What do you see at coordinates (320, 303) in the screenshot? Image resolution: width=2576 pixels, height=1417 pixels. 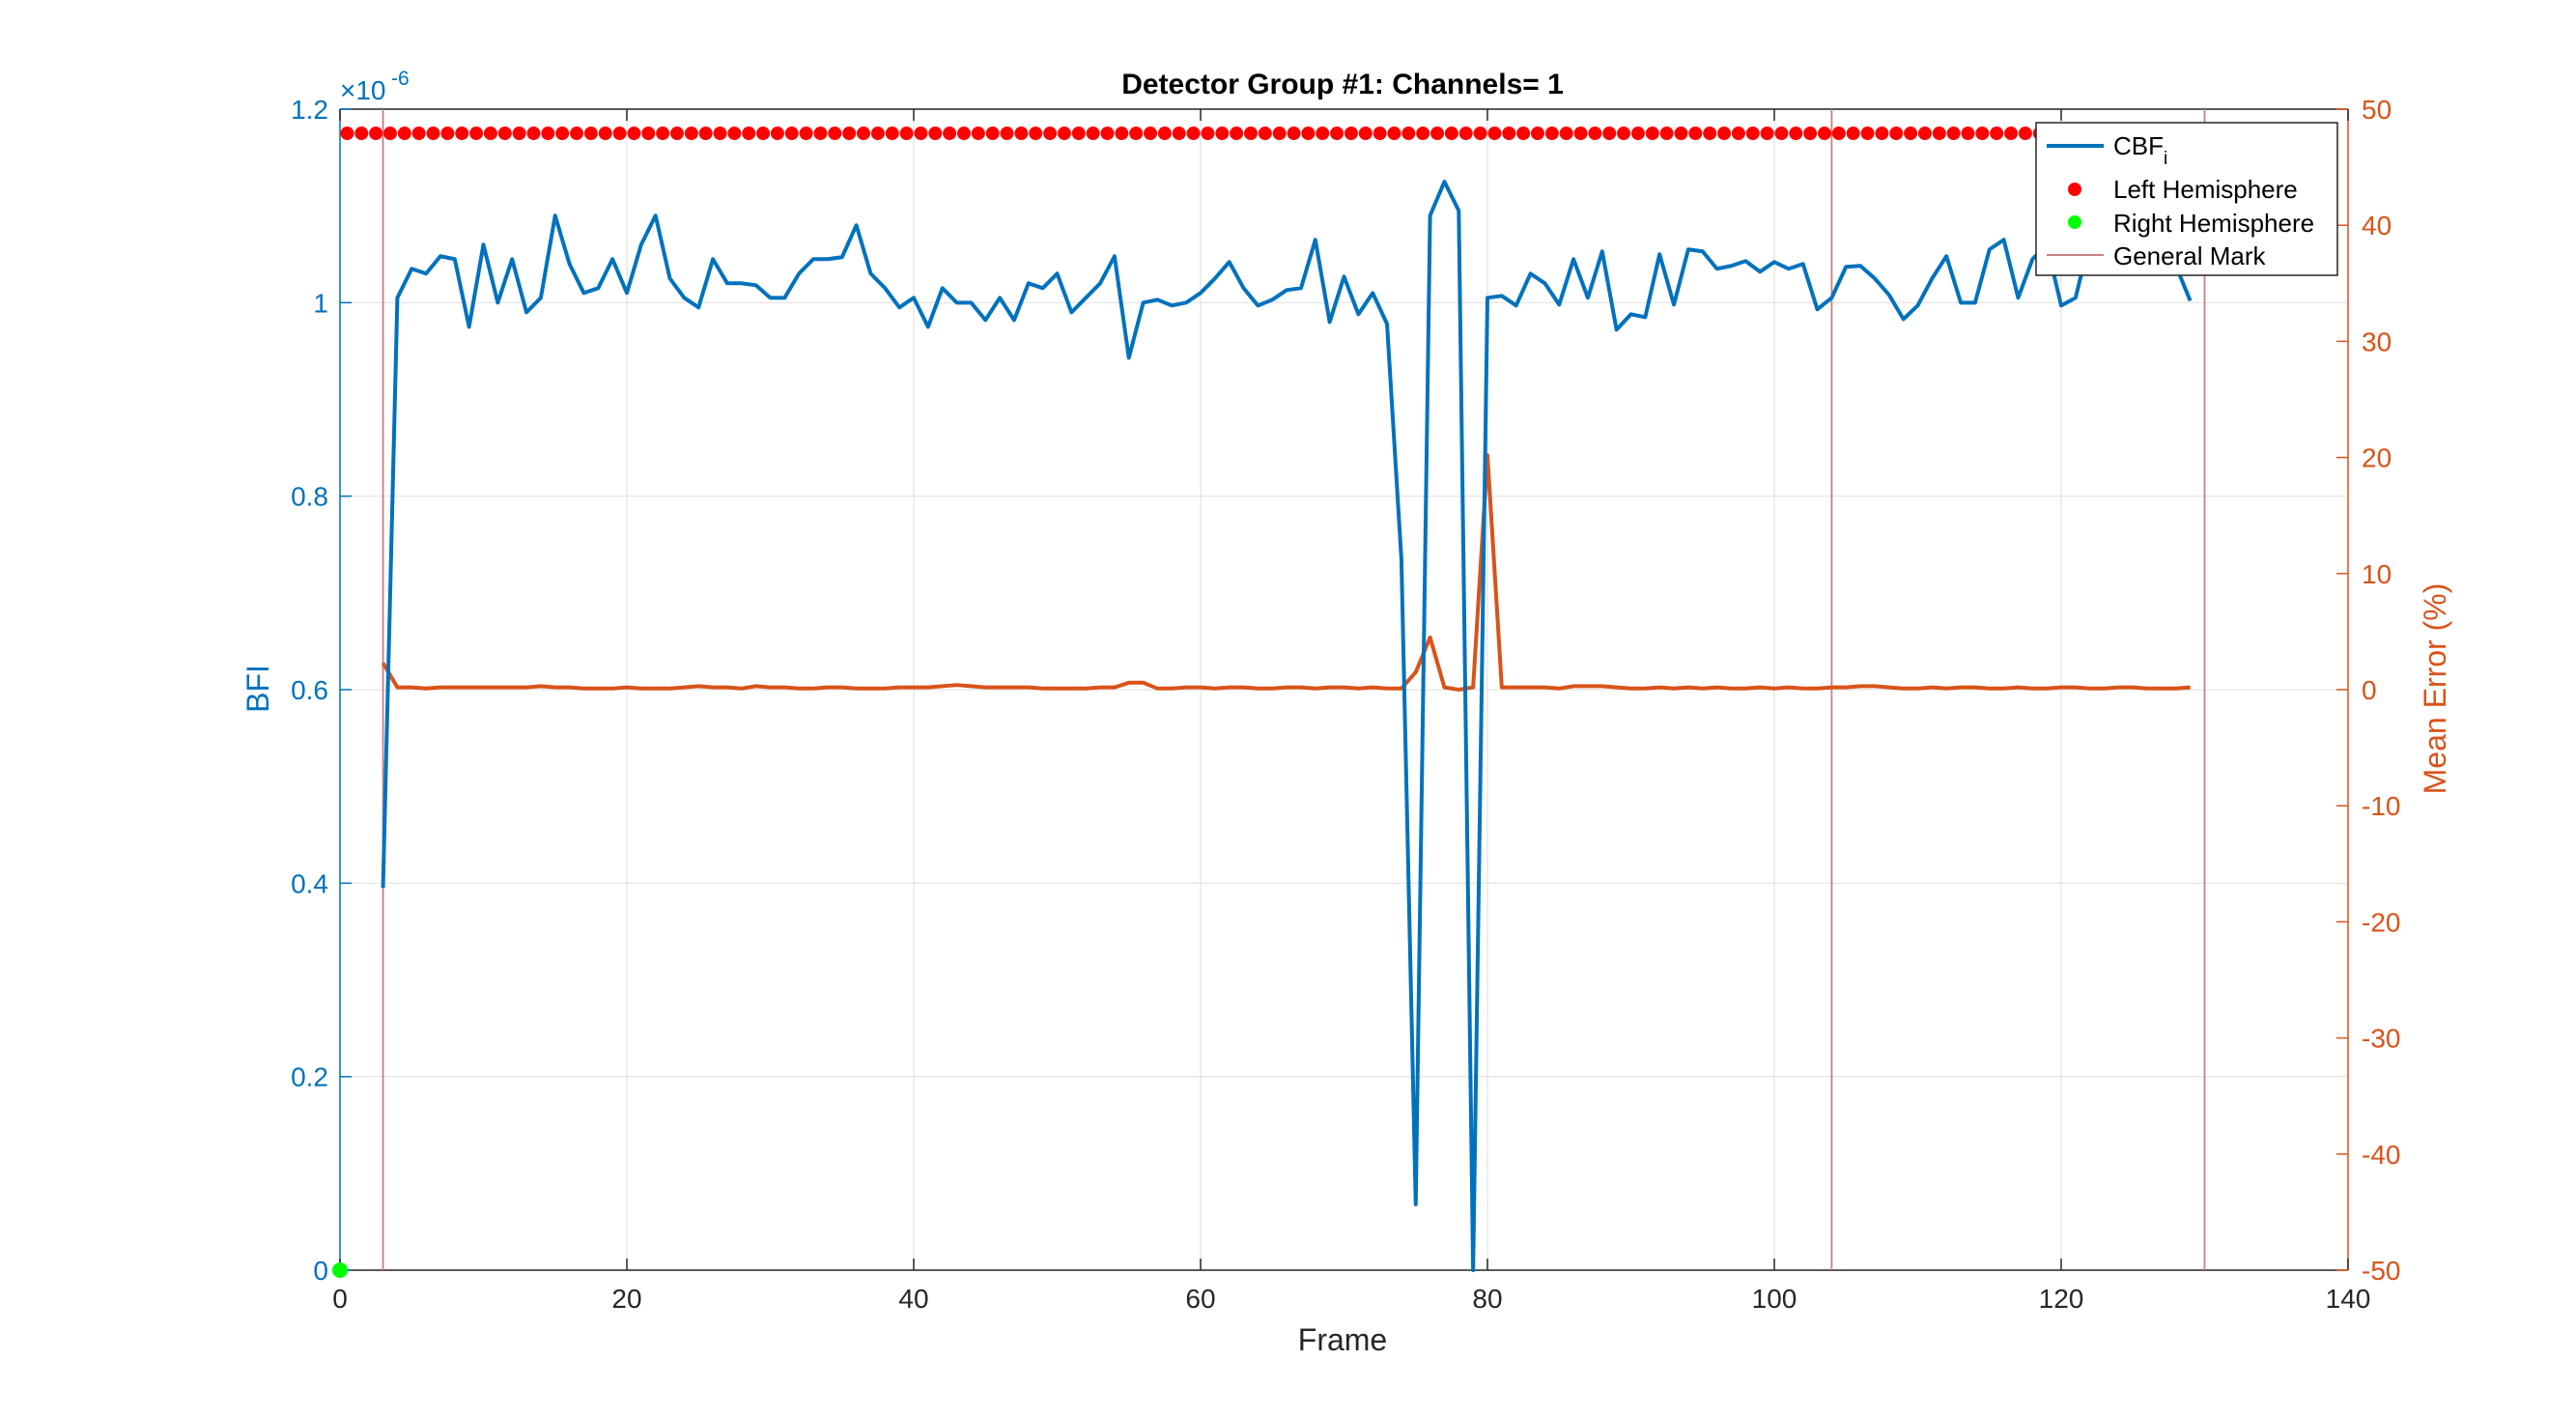 I see `y-left-tick-label: 1` at bounding box center [320, 303].